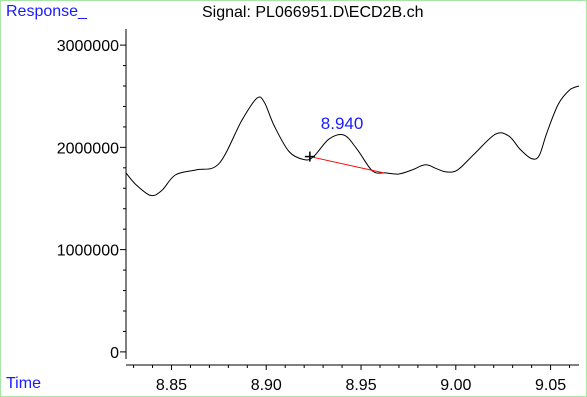 This screenshot has height=397, width=587. I want to click on y-tick-label: 0, so click(114, 353).